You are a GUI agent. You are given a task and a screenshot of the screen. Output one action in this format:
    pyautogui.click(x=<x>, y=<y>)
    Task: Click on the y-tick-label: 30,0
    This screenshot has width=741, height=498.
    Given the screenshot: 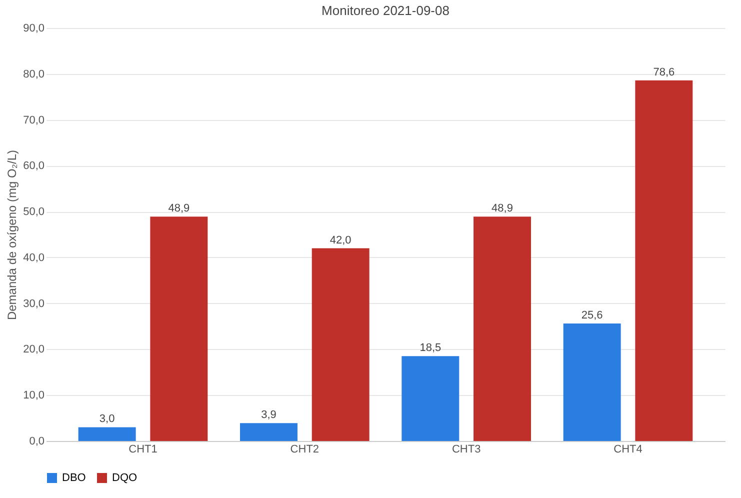 What is the action you would take?
    pyautogui.click(x=33, y=304)
    